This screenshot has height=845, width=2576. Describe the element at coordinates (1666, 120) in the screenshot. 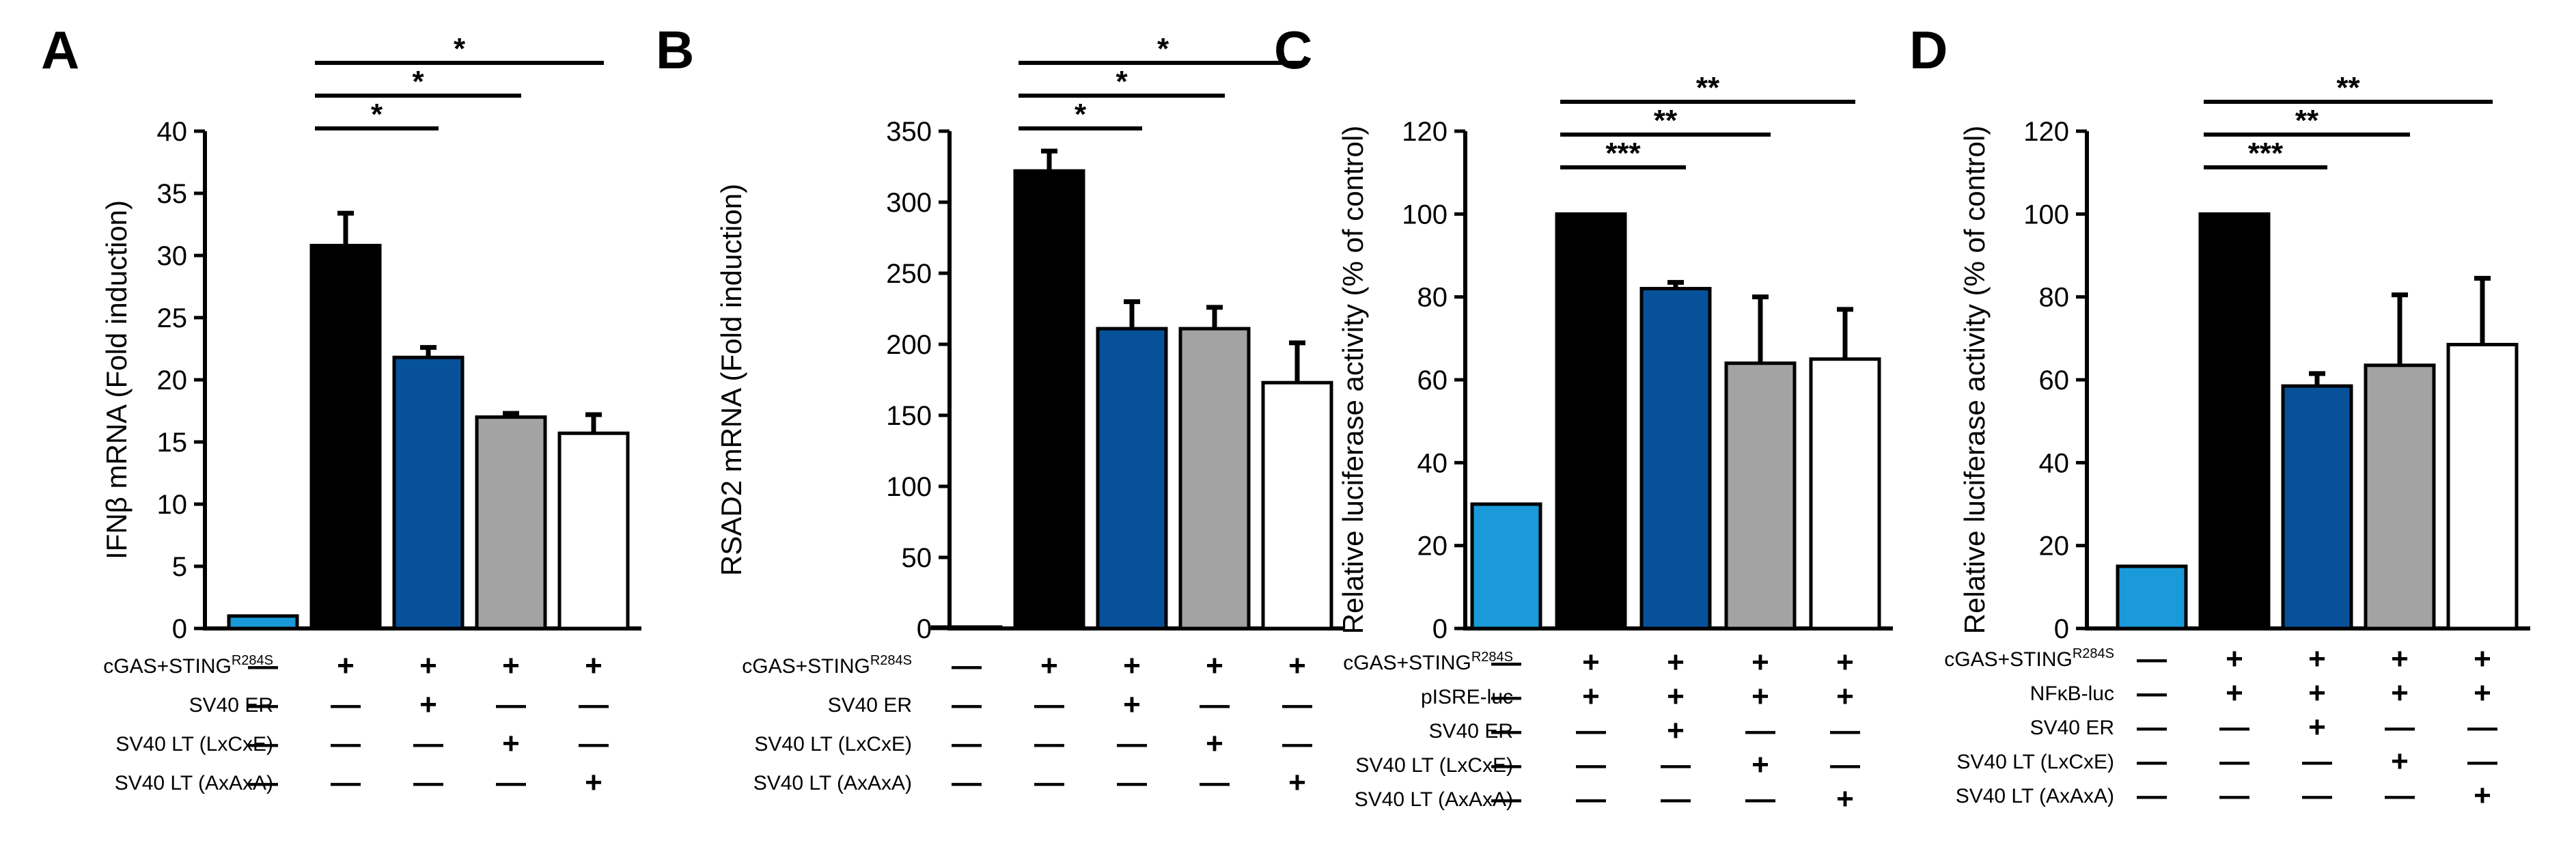

I see `significance-label: **` at that location.